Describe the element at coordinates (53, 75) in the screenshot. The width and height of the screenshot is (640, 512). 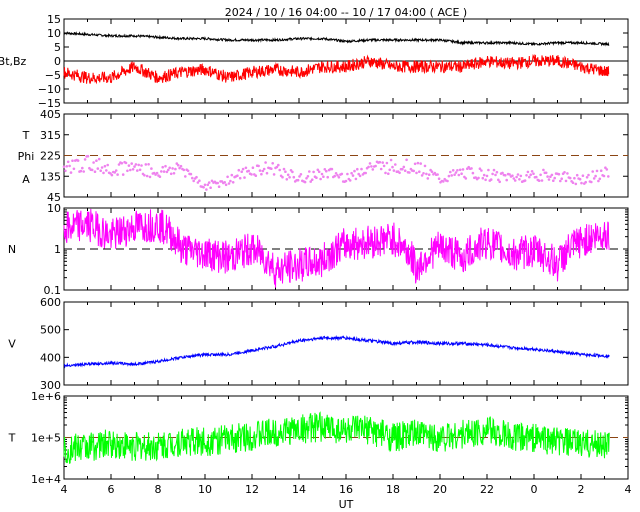
I see `y-tick-label: −5` at that location.